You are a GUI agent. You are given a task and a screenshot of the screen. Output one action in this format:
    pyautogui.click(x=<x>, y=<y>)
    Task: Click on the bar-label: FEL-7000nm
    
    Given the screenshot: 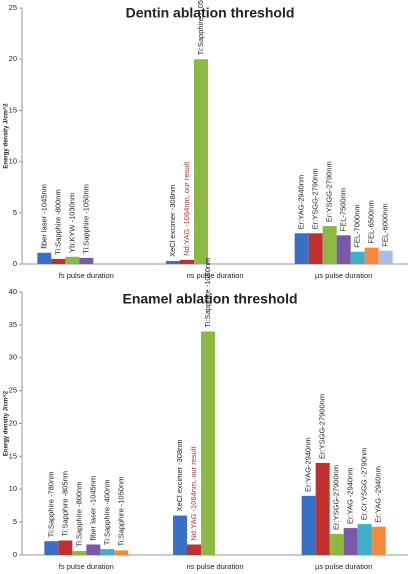 What is the action you would take?
    pyautogui.click(x=357, y=225)
    